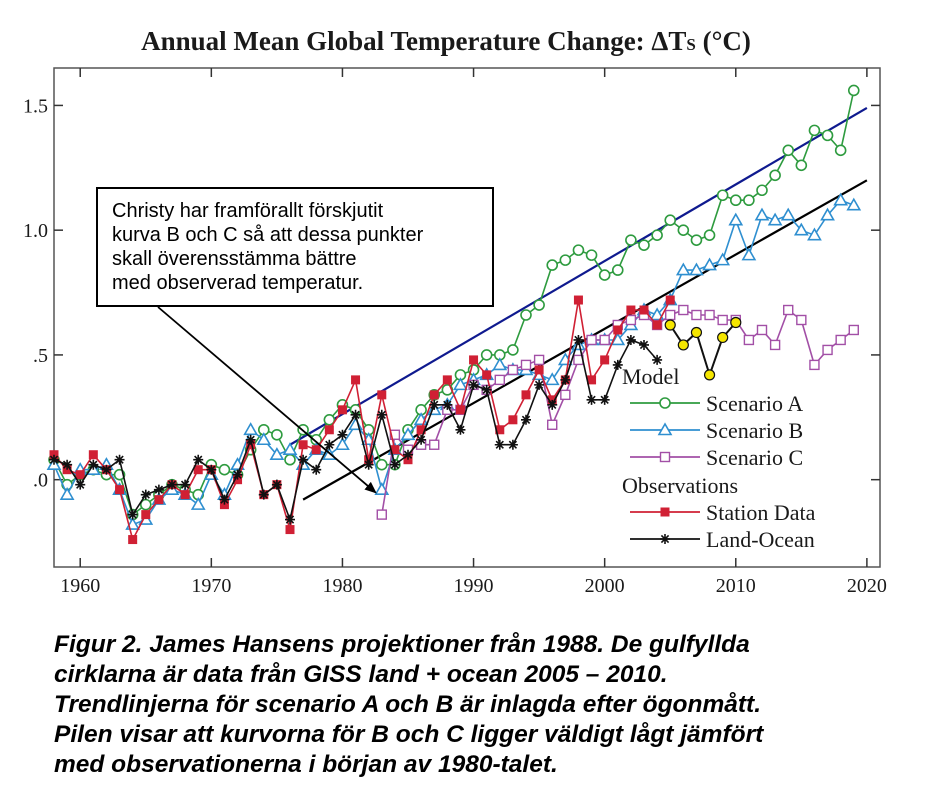 Image resolution: width=936 pixels, height=809 pixels. Describe the element at coordinates (754, 403) in the screenshot. I see `legend-label: Scenario A` at that location.